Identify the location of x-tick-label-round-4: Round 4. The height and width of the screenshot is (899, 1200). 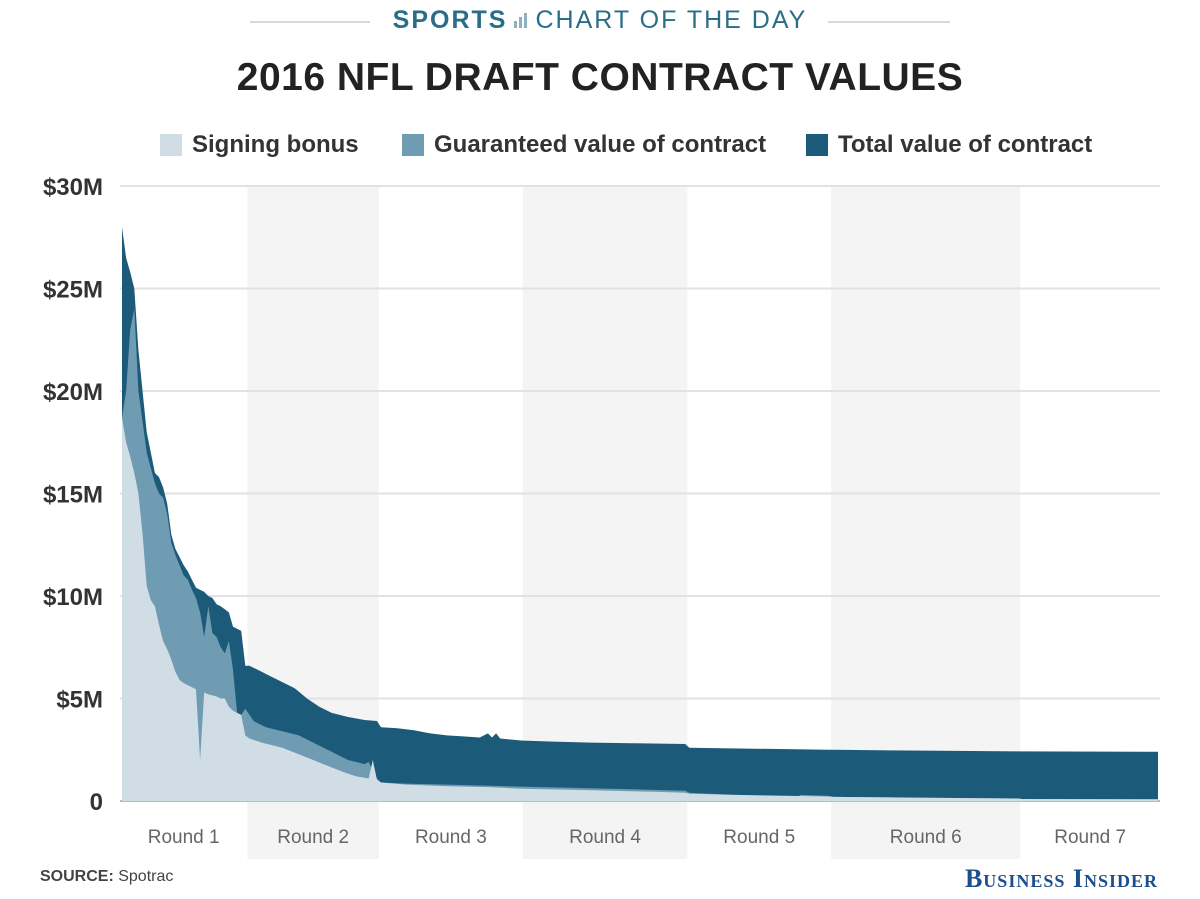
(605, 837).